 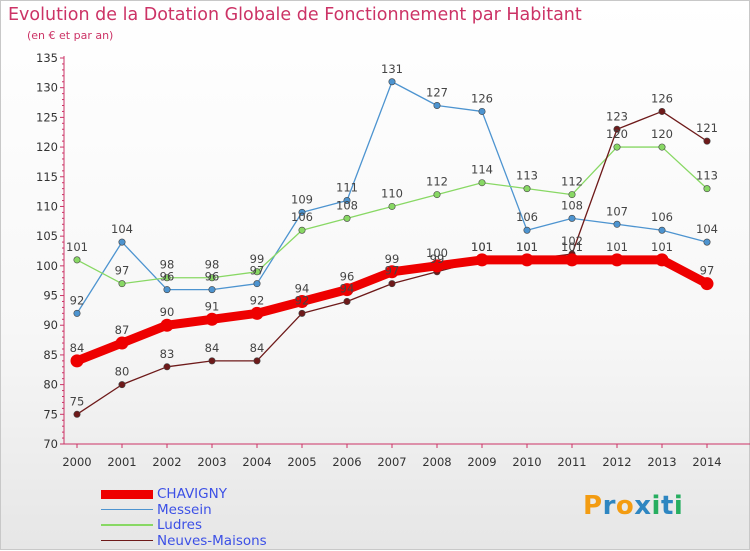 What do you see at coordinates (47, 236) in the screenshot?
I see `y-tick-label: 105` at bounding box center [47, 236].